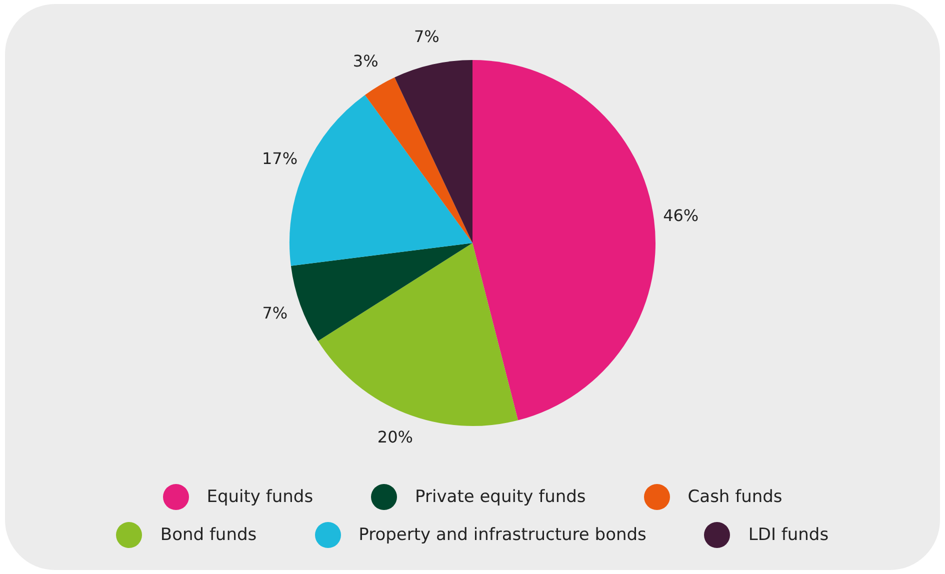  What do you see at coordinates (735, 497) in the screenshot?
I see `legend-label: Cash funds` at bounding box center [735, 497].